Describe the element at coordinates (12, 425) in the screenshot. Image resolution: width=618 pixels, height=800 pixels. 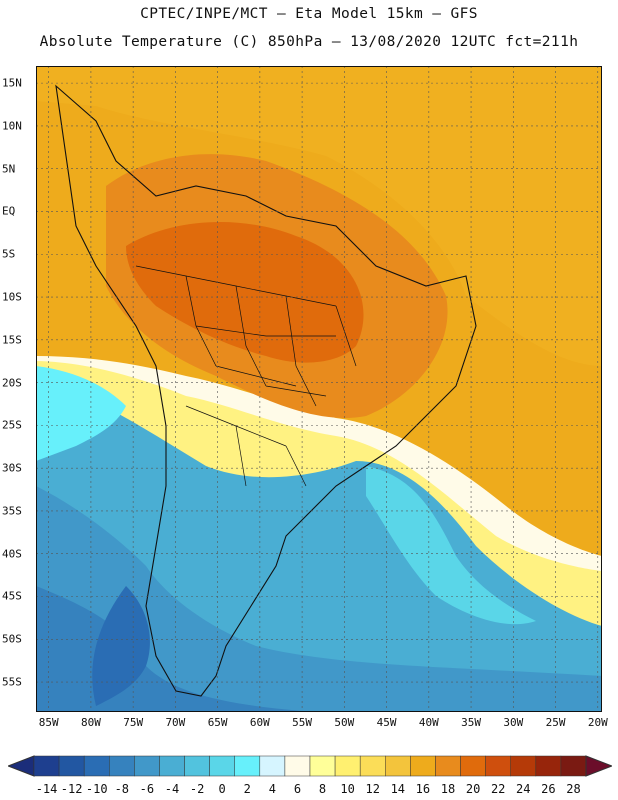
I see `lat-tick-label: 25S` at that location.